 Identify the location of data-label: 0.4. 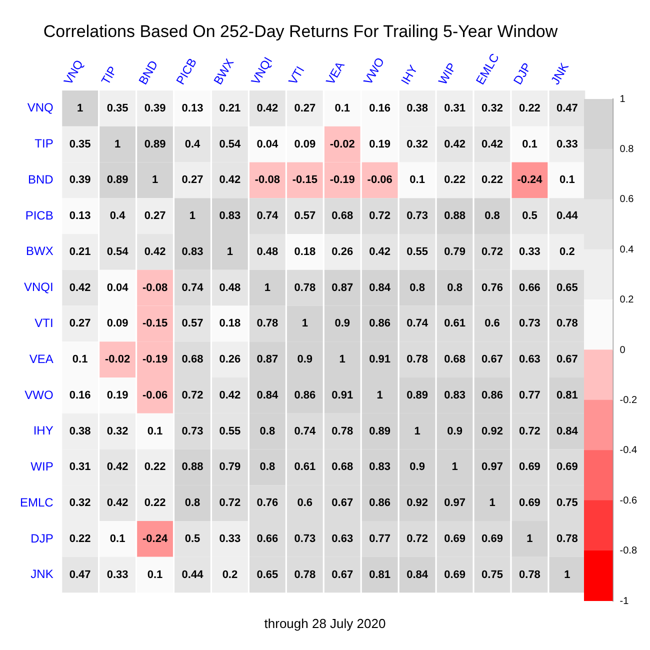
(118, 216).